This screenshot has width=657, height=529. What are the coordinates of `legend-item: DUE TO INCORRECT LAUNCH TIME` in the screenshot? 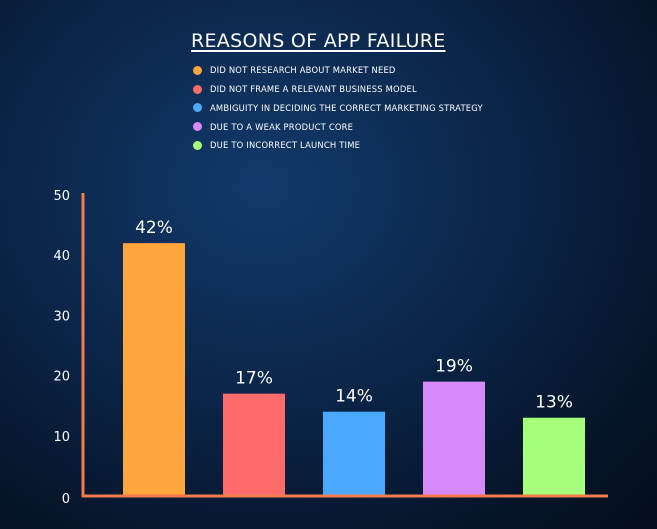 It's located at (338, 145).